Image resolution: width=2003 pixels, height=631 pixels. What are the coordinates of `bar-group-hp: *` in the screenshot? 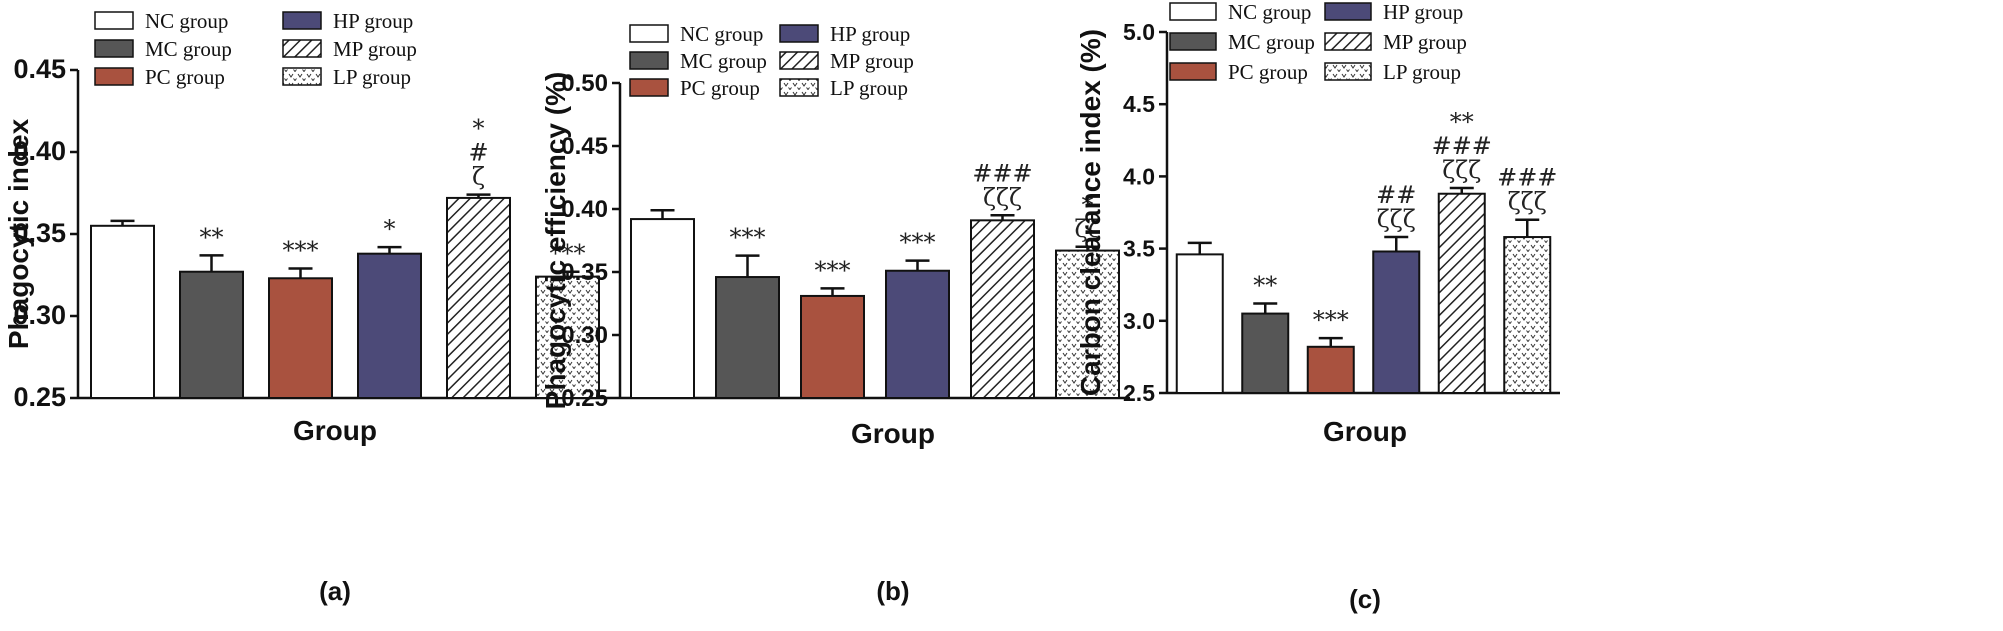 It's located at (389, 307).